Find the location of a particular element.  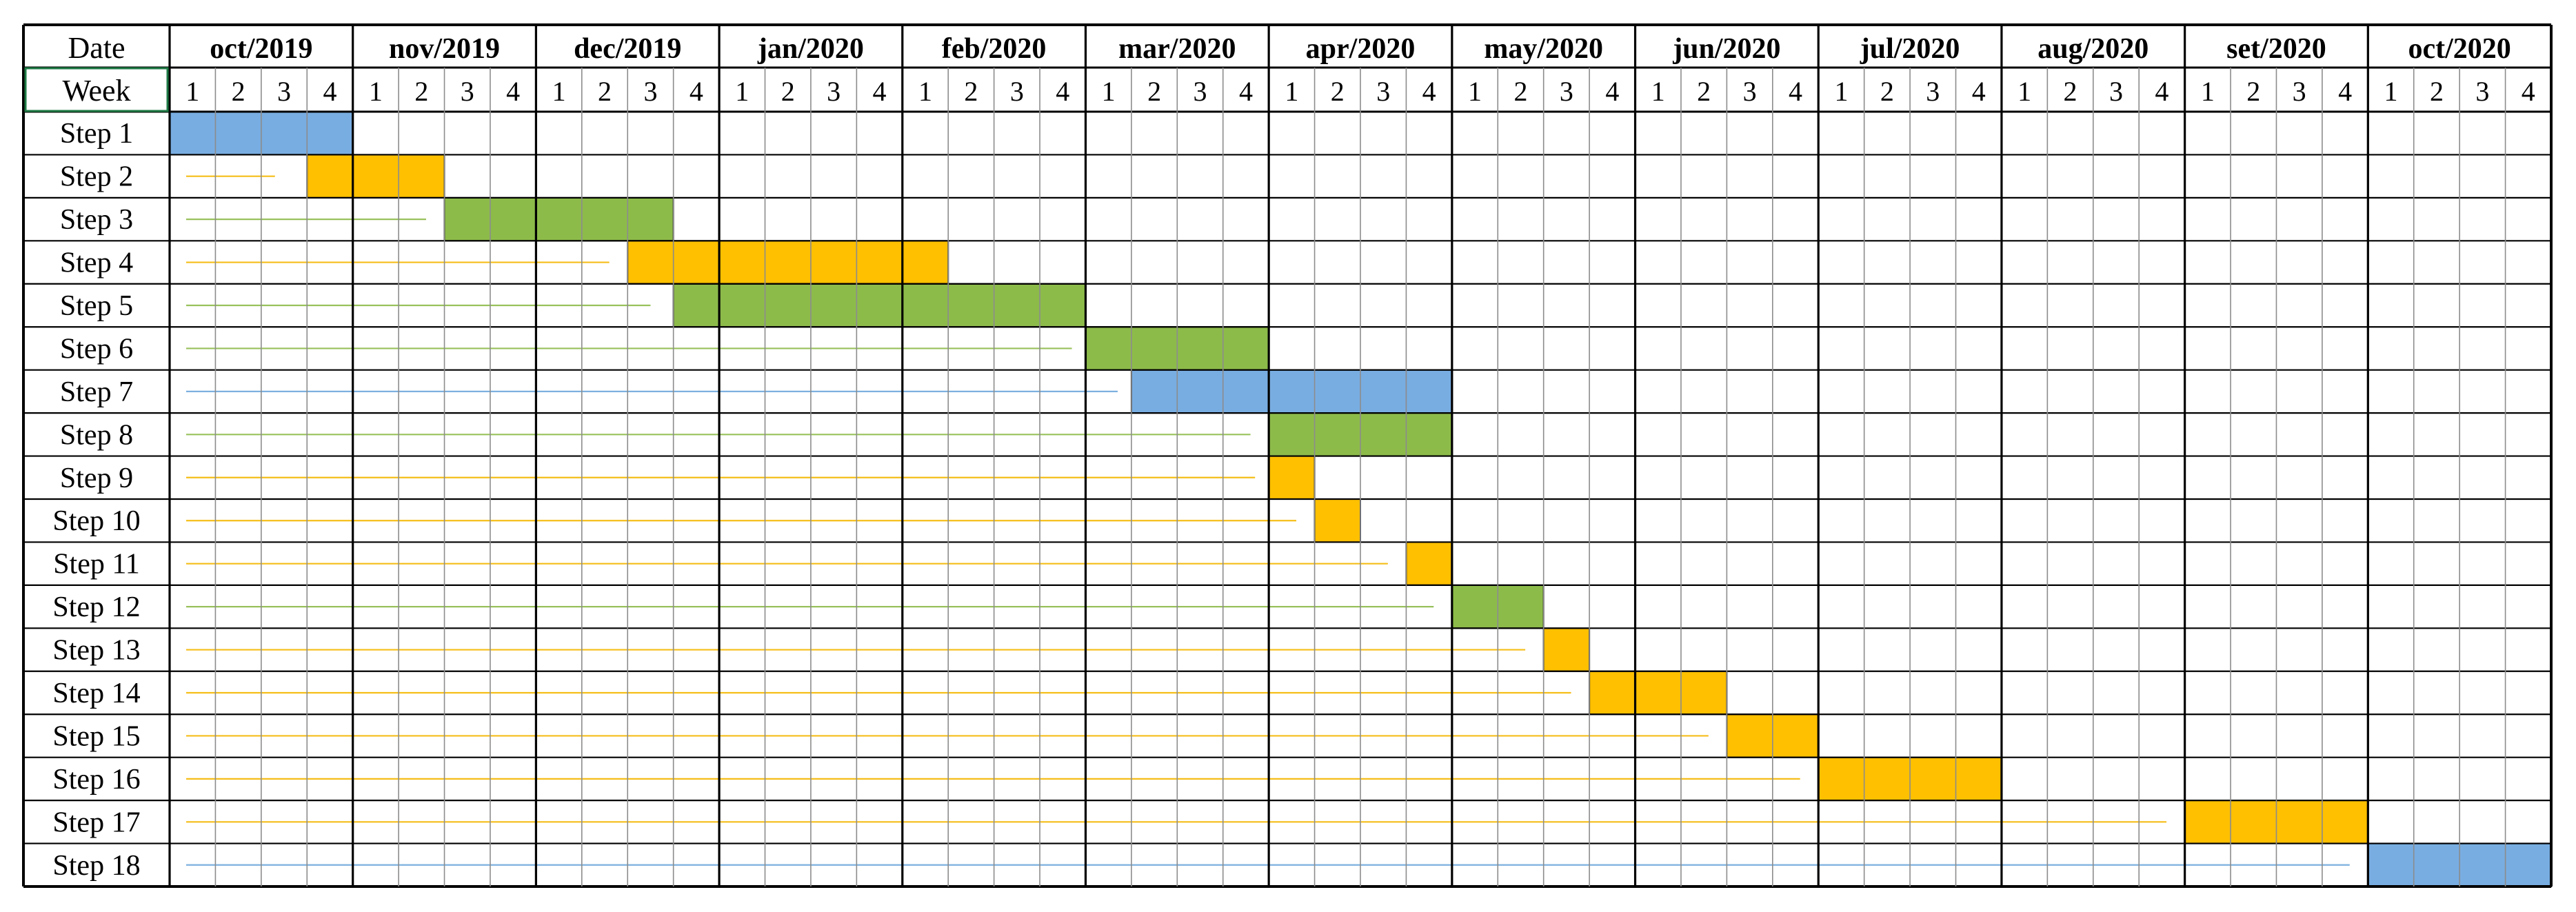

task-label: Step 15 is located at coordinates (96, 736).